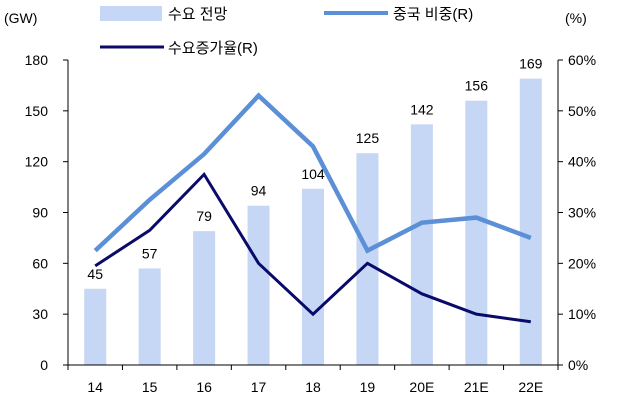 The height and width of the screenshot is (402, 620). I want to click on right-tick-label-50: 50%, so click(582, 111).